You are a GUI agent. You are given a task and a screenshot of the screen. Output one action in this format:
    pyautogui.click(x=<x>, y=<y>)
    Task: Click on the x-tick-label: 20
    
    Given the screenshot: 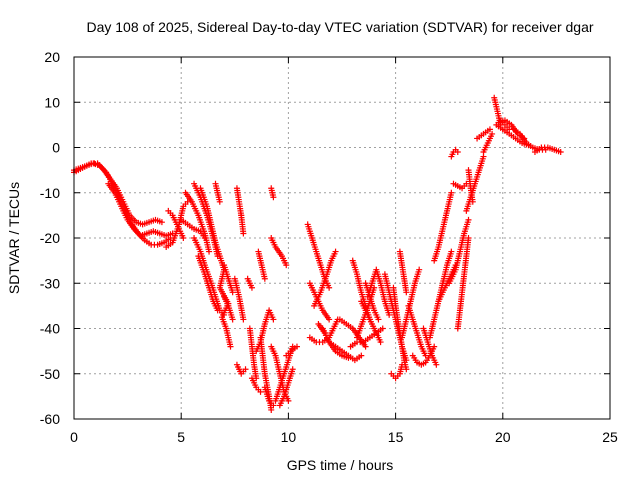 What is the action you would take?
    pyautogui.click(x=503, y=437)
    